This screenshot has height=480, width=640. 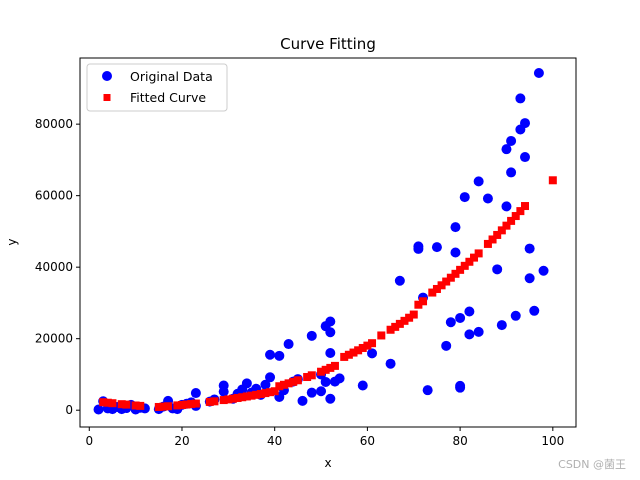 What do you see at coordinates (552, 441) in the screenshot?
I see `x-tick-label-5: 100` at bounding box center [552, 441].